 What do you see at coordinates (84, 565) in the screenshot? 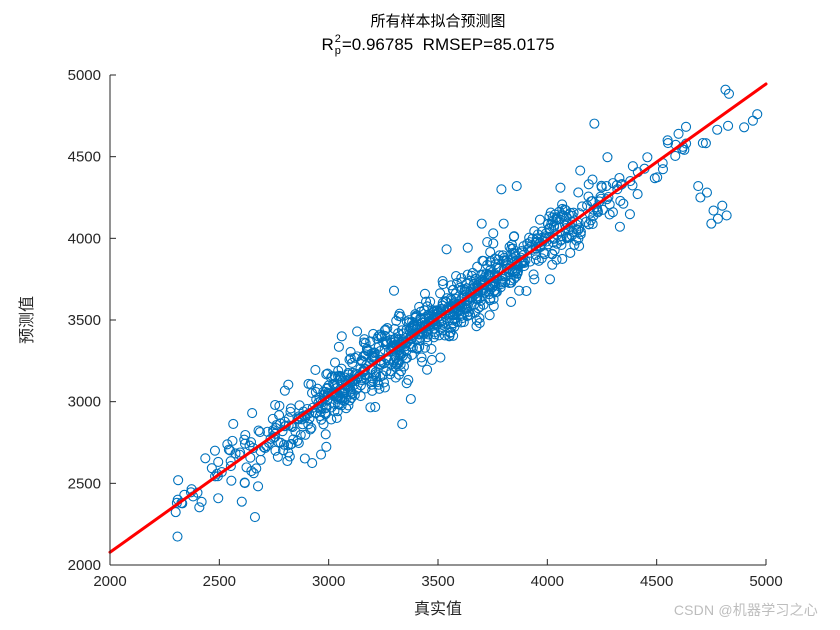
I see `y-tick-label: 2000` at bounding box center [84, 565].